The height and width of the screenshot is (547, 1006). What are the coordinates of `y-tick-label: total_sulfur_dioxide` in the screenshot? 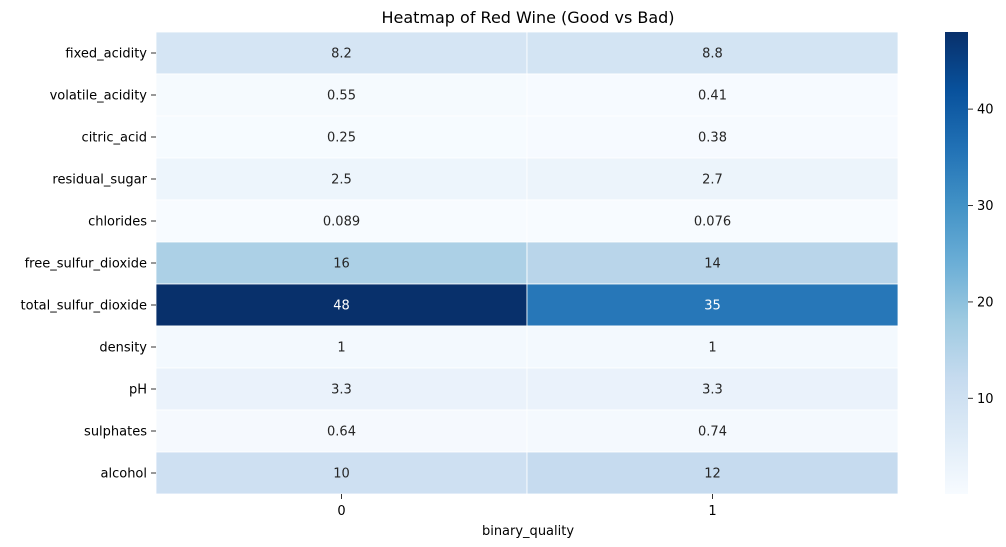 It's located at (84, 306).